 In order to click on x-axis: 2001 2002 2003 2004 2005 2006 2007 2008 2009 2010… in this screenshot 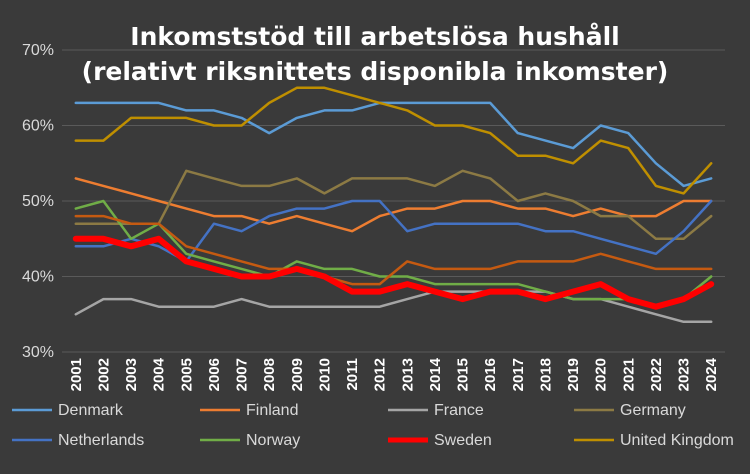, I will do `click(394, 374)`.